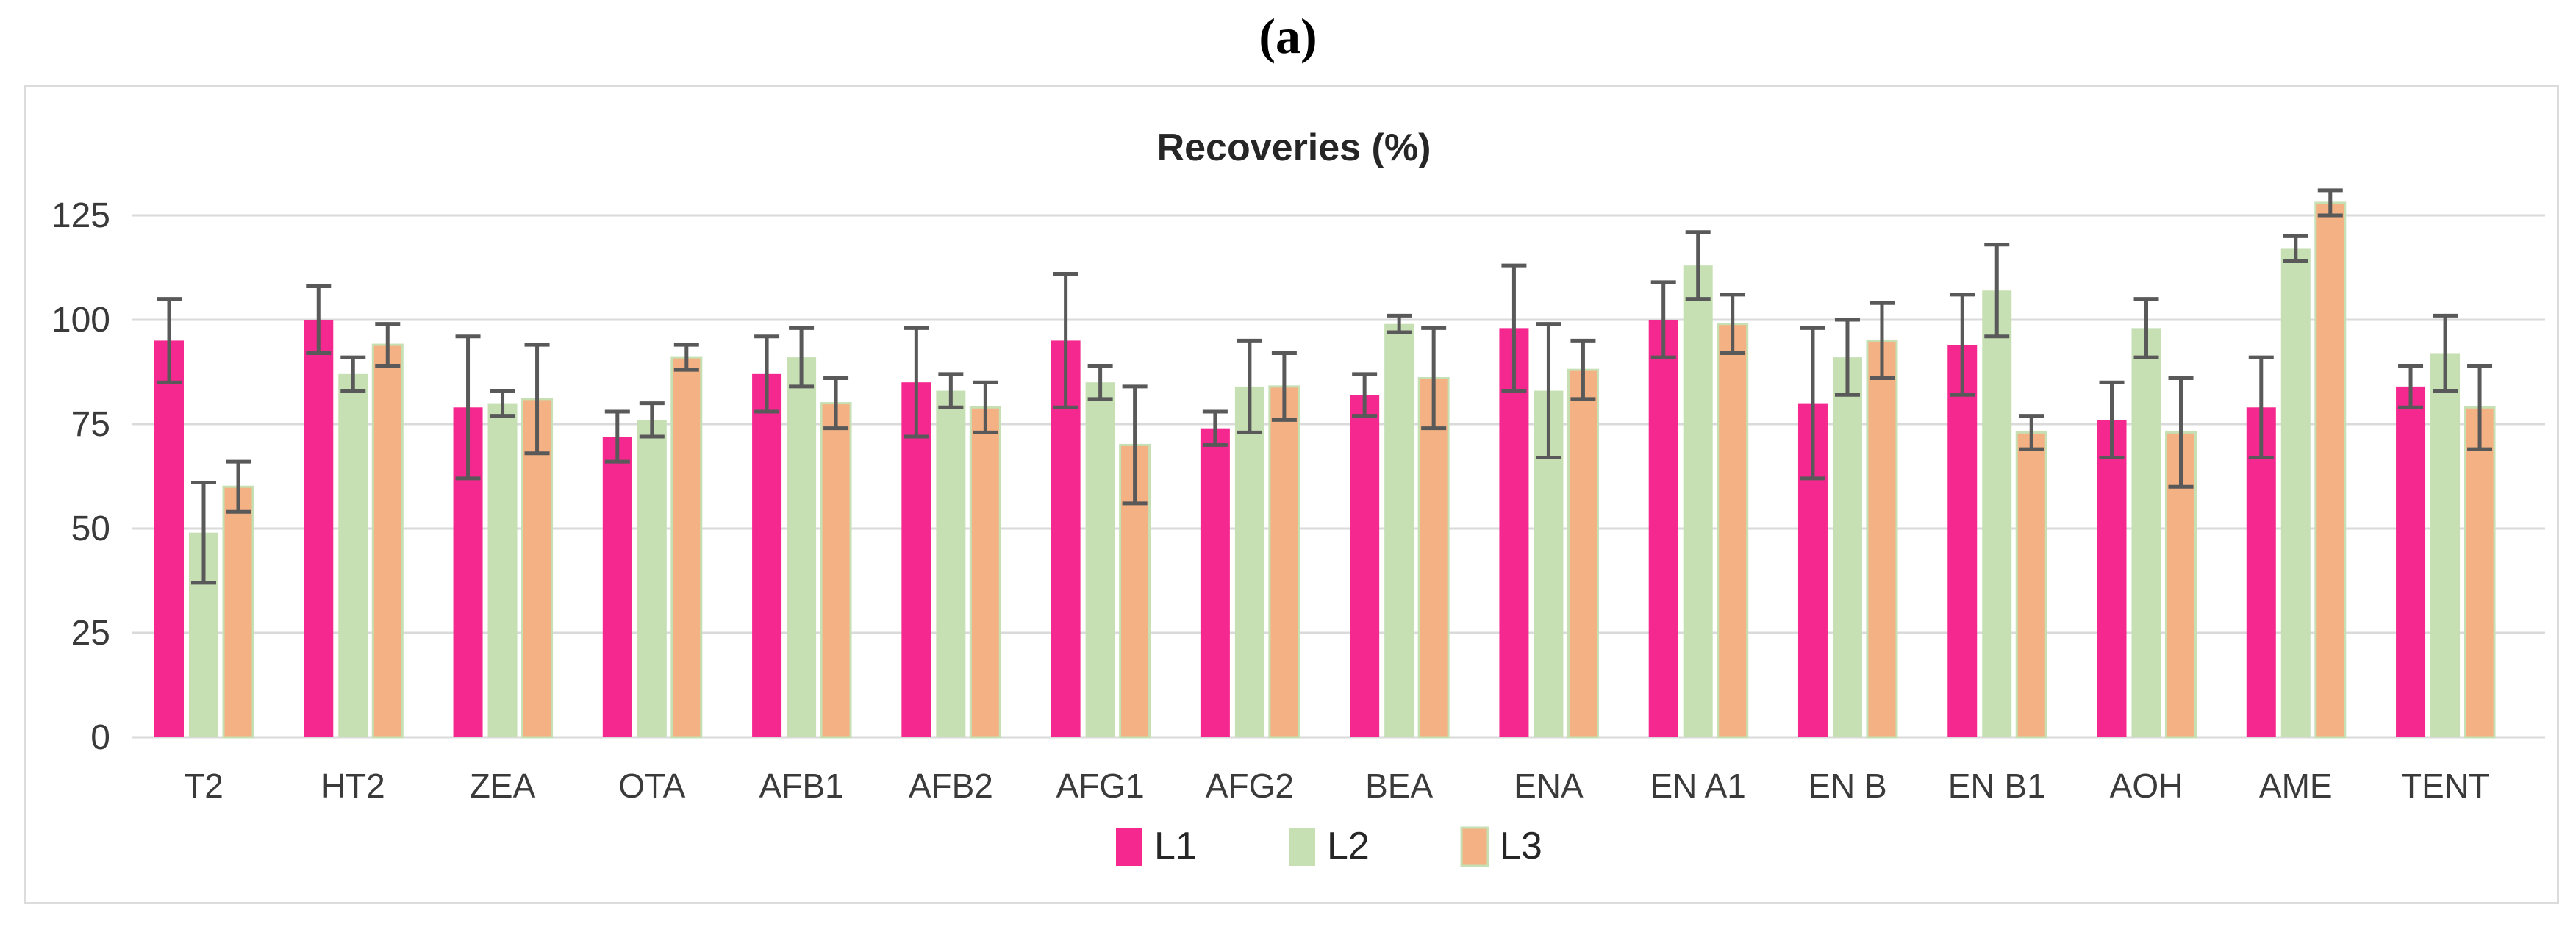 This screenshot has width=2576, height=935. I want to click on bar-BEA-L3, so click(1433, 558).